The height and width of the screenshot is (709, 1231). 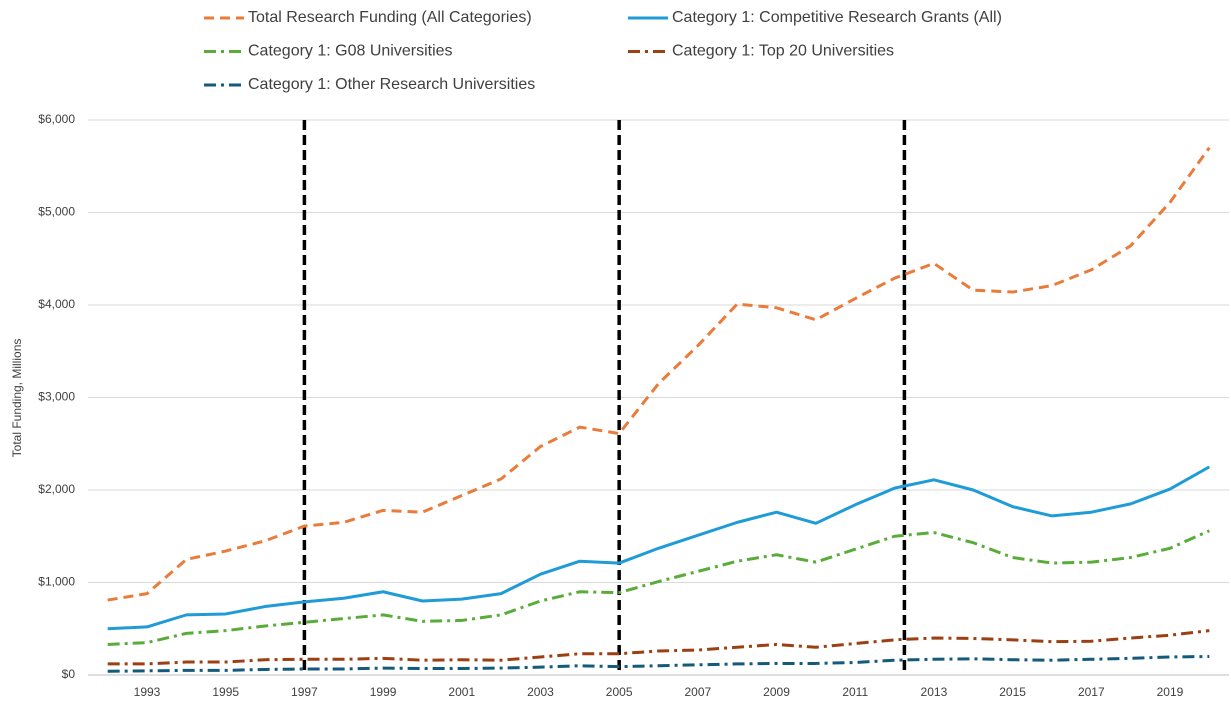 What do you see at coordinates (776, 692) in the screenshot?
I see `x-tick-label: 2009` at bounding box center [776, 692].